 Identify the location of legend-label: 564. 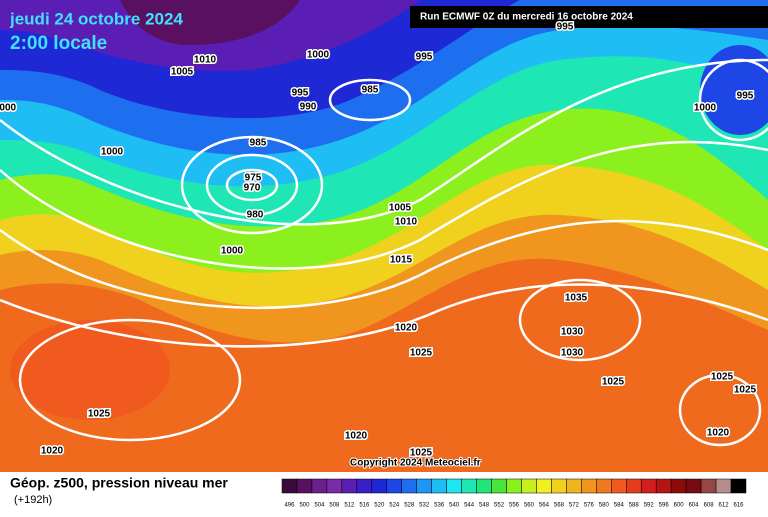
(544, 506).